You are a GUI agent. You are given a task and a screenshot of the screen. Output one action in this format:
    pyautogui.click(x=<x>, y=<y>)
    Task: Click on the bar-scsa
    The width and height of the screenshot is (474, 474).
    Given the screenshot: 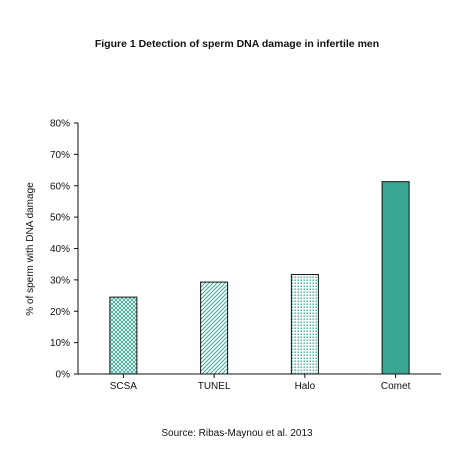 What is the action you would take?
    pyautogui.click(x=123, y=335)
    